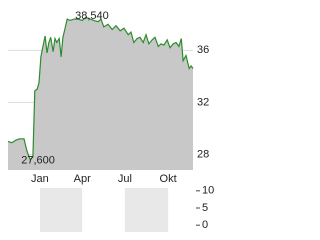  Describe the element at coordinates (203, 154) in the screenshot. I see `y-tick-label: 28` at that location.